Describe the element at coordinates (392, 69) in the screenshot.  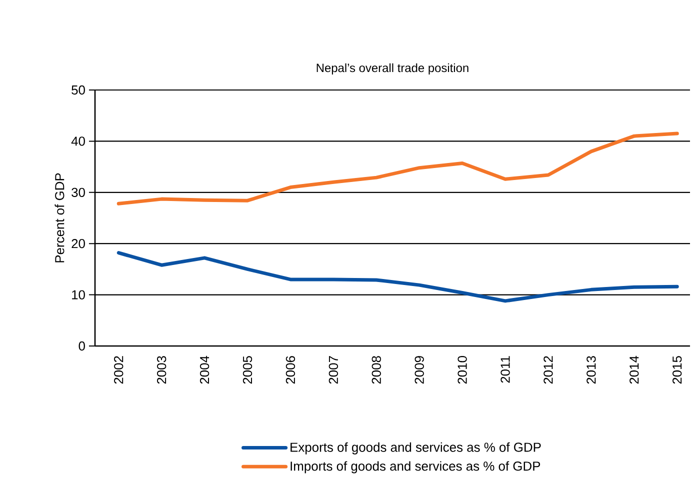
I see `chart-title: Nepal’s overall trade position` at that location.